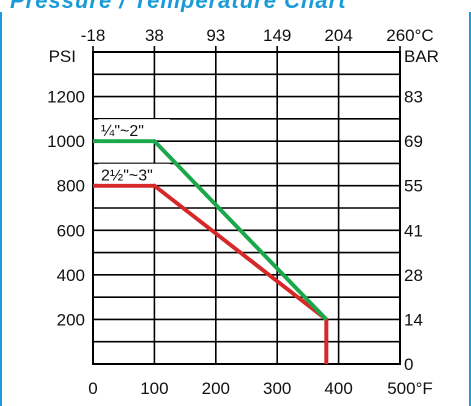  What do you see at coordinates (413, 141) in the screenshot?
I see `right-axis-tick-label: 69` at bounding box center [413, 141].